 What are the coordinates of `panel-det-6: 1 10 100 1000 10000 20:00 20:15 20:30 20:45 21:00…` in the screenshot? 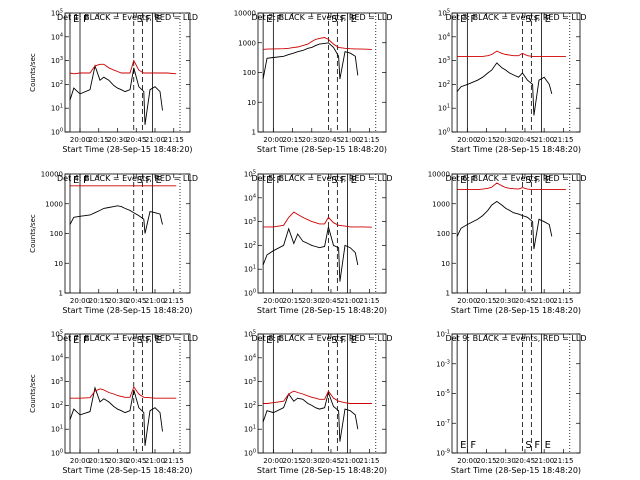 It's located at (507, 243).